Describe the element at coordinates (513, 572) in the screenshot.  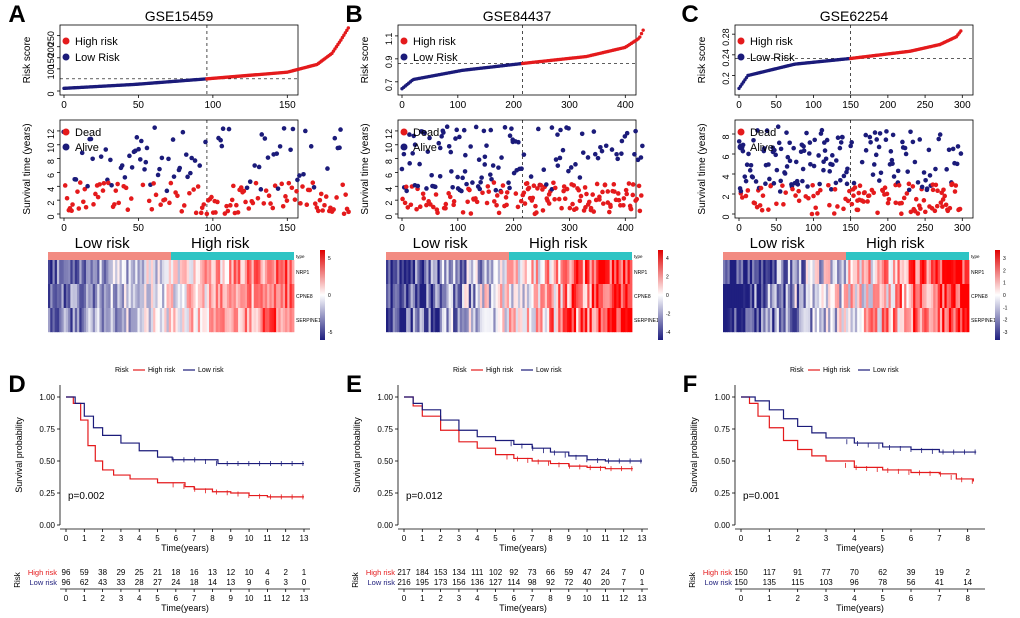
I see `risk-count-high: 92` at that location.